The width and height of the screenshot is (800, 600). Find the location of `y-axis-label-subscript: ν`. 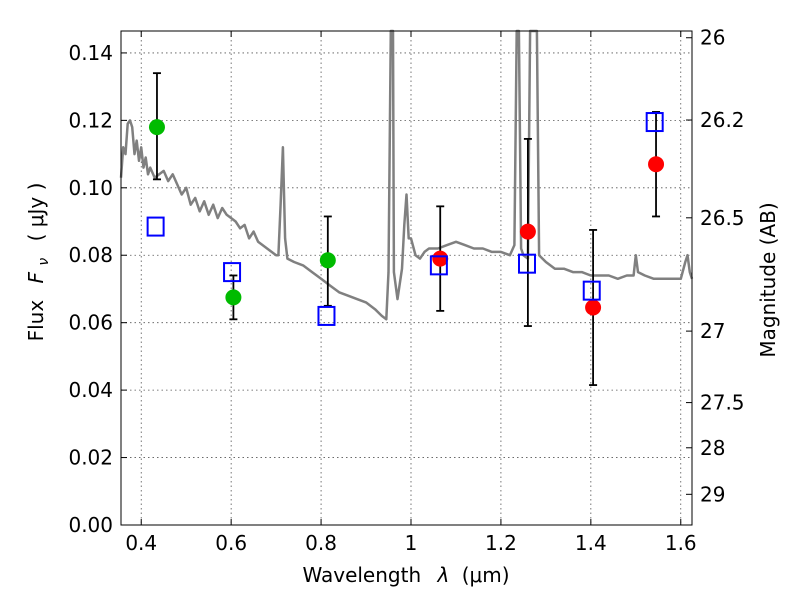

y-axis-label-subscript: ν is located at coordinates (44, 262).